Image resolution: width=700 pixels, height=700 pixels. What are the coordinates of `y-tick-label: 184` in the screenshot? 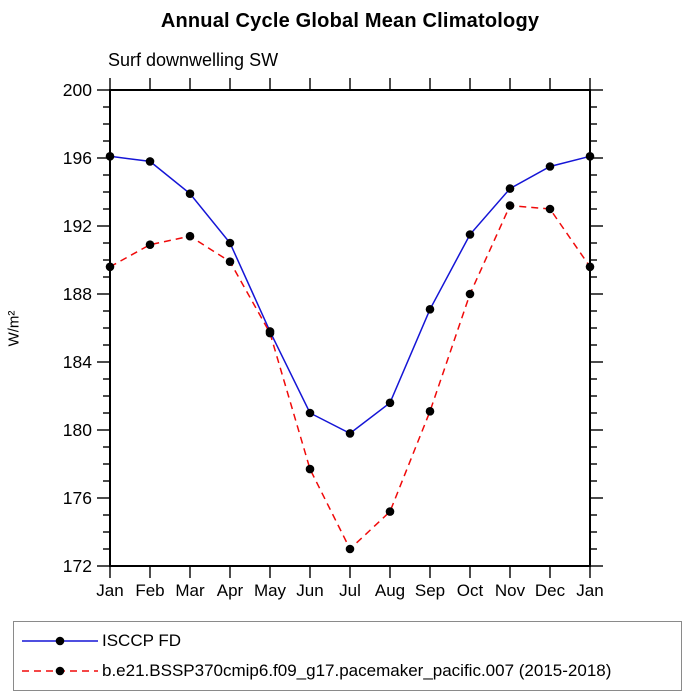 It's located at (77, 362).